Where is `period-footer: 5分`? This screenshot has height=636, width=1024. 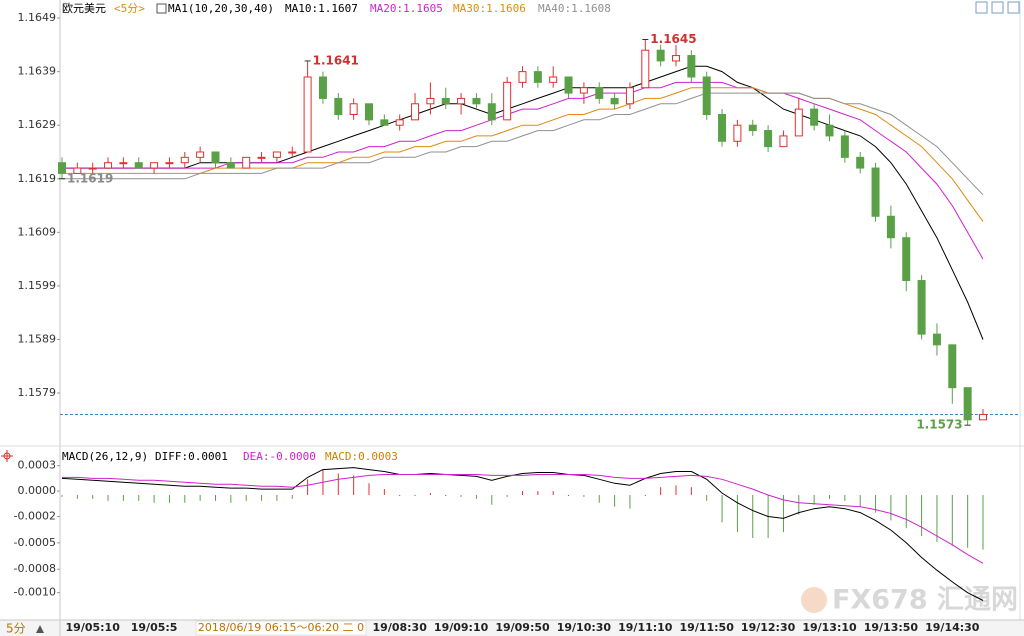
period-footer: 5分 is located at coordinates (16, 629).